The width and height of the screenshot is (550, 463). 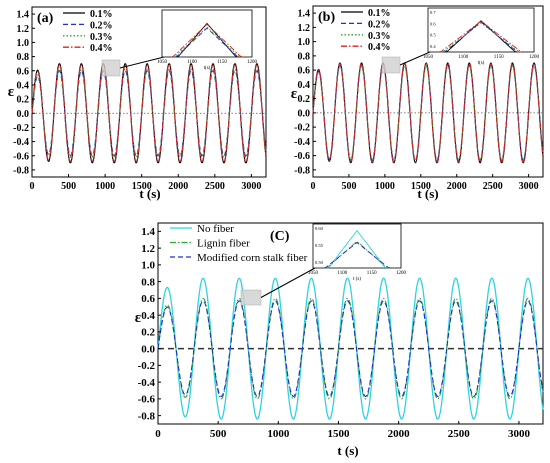 What do you see at coordinates (319, 262) in the screenshot?
I see `inset-y-tick-label: 0.50` at bounding box center [319, 262].